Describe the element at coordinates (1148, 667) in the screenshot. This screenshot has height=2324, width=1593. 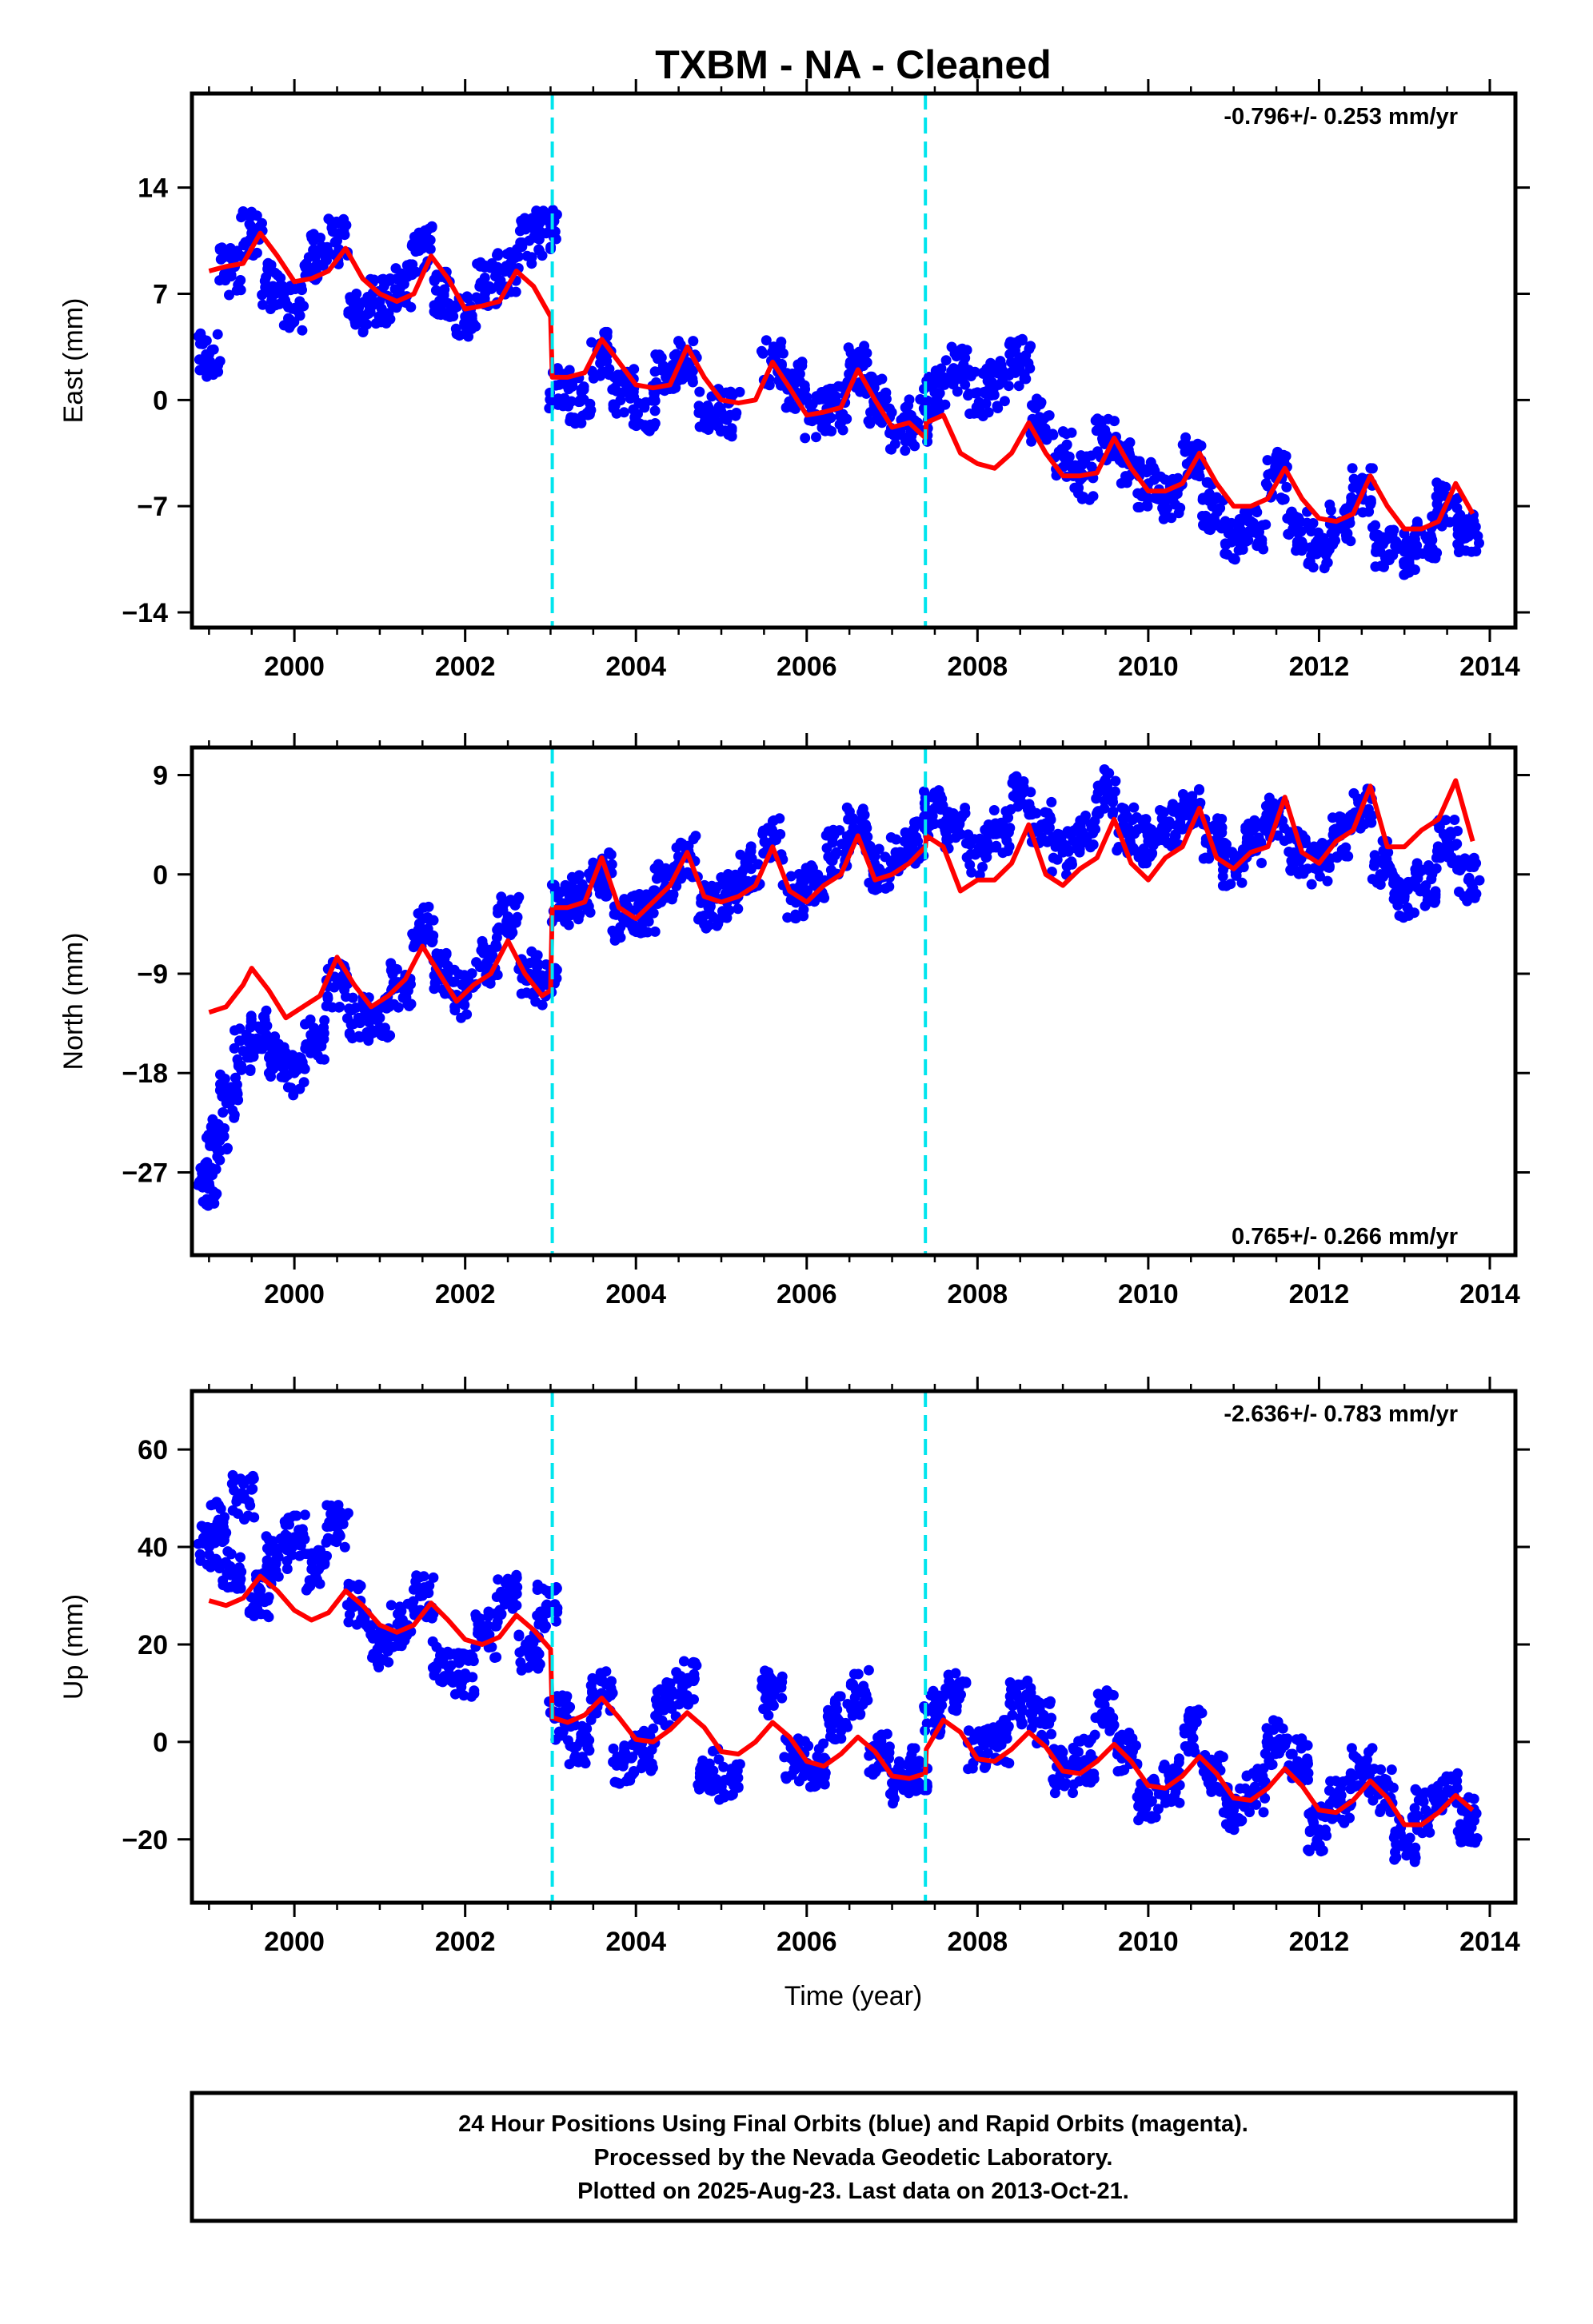
I see `x-tick-label: 2010` at that location.